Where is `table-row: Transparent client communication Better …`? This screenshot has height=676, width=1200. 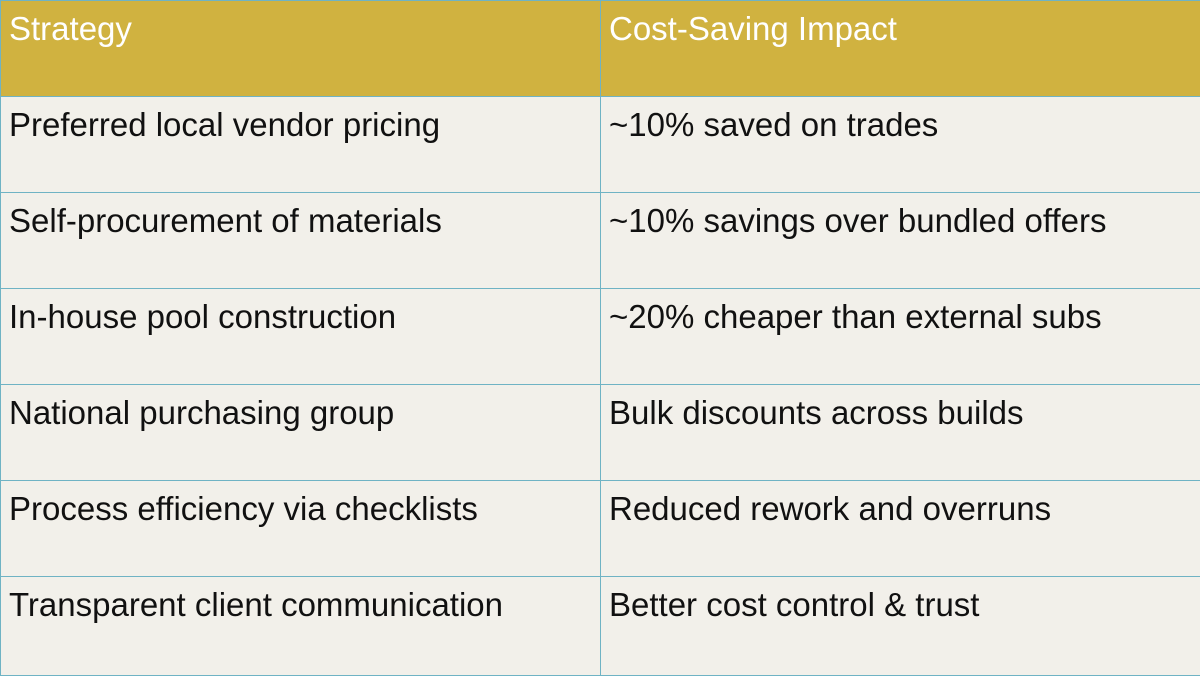 table-row: Transparent client communication Better … is located at coordinates (600, 626).